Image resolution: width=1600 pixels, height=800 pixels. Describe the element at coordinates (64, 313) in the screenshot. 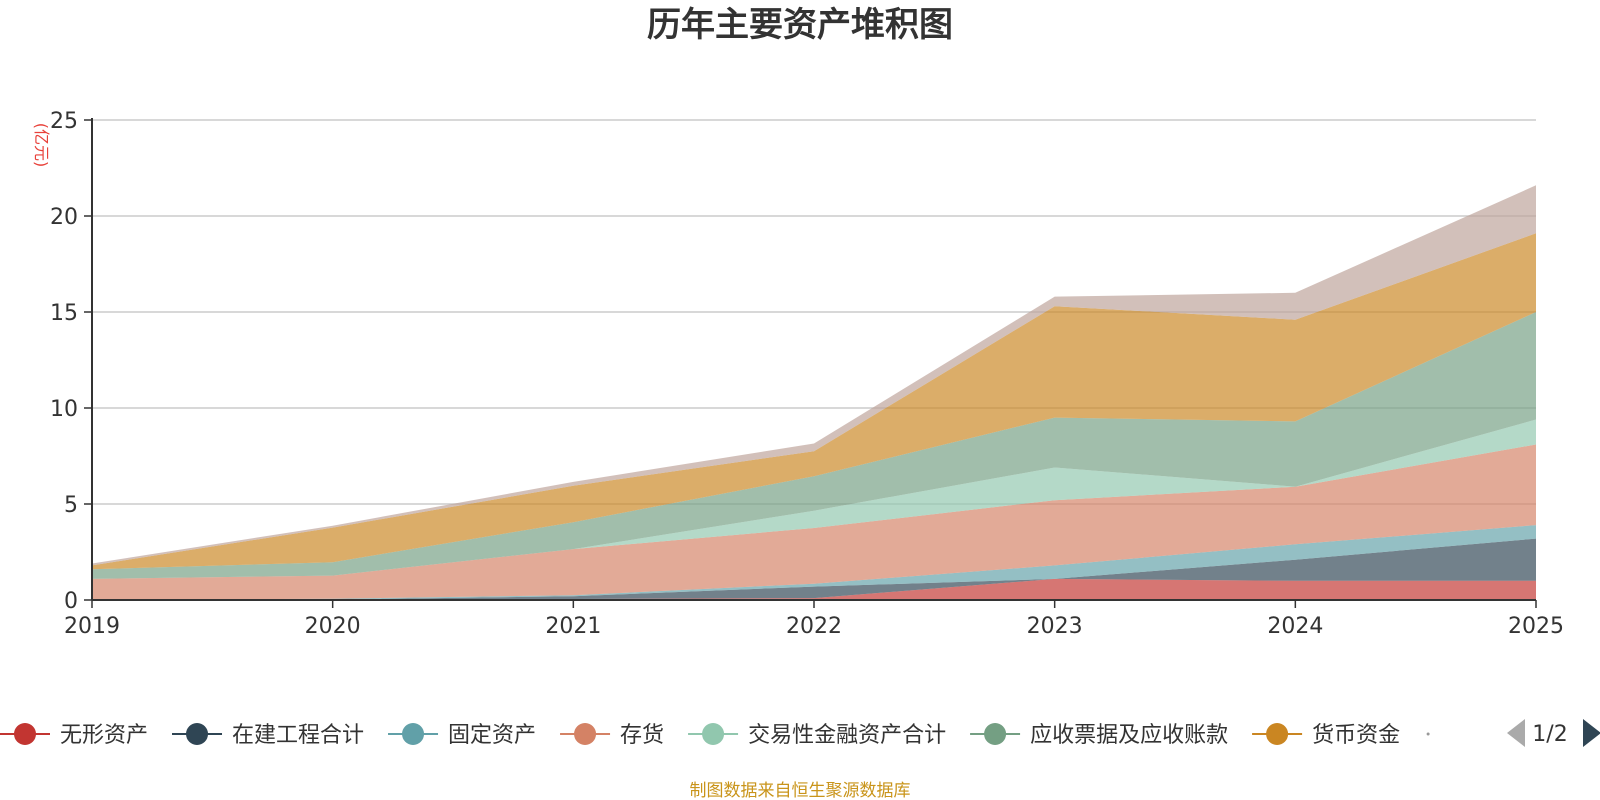

I see `y-tick-label: 15` at that location.